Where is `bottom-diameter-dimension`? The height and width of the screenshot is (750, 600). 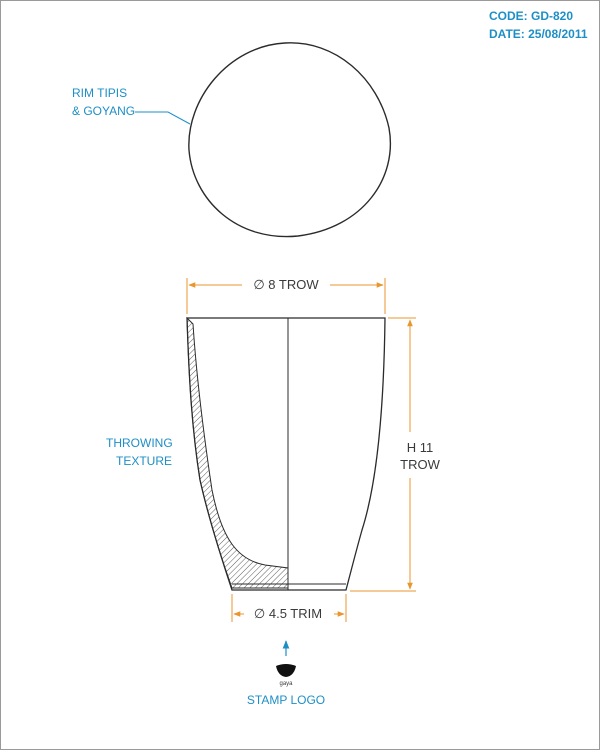 bottom-diameter-dimension is located at coordinates (289, 608).